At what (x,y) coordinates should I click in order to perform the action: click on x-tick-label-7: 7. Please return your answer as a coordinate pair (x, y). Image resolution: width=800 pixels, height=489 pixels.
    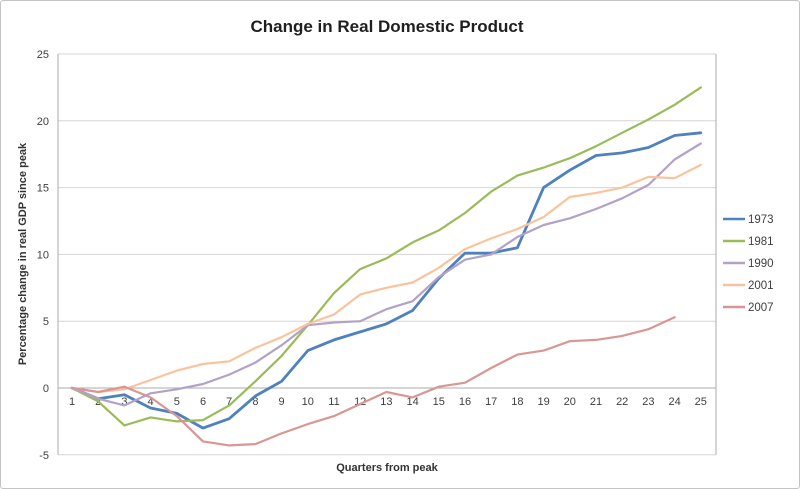
    Looking at the image, I should click on (229, 402).